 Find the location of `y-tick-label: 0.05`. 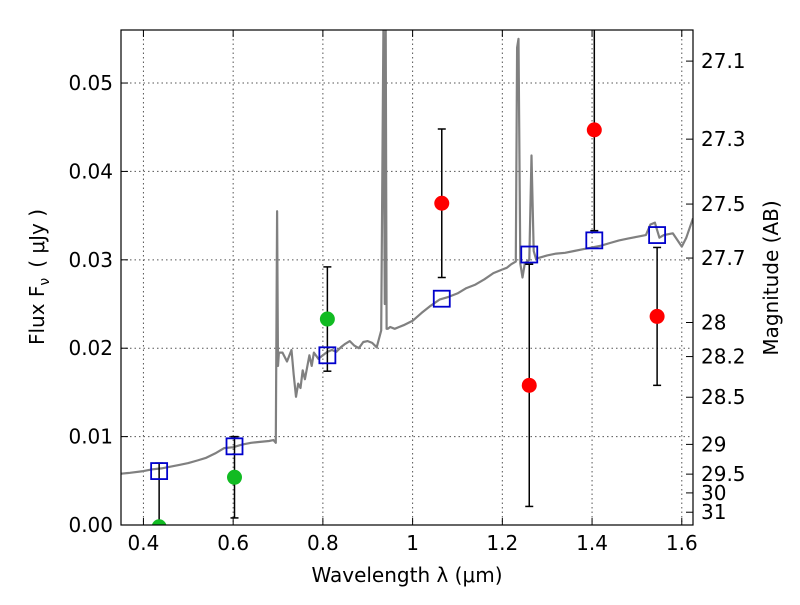

y-tick-label: 0.05 is located at coordinates (90, 83).